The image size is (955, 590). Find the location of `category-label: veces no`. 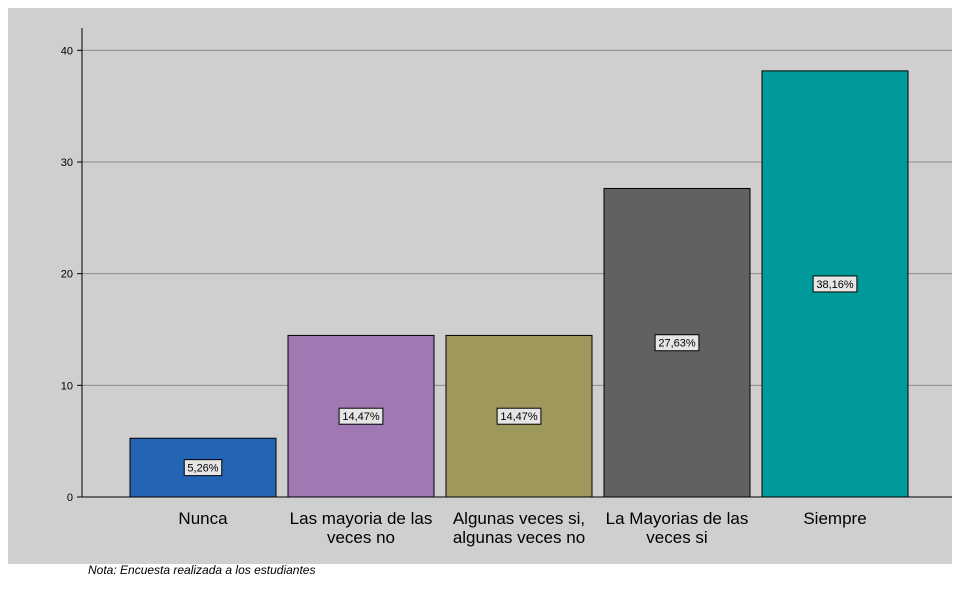

category-label: veces no is located at coordinates (361, 537).